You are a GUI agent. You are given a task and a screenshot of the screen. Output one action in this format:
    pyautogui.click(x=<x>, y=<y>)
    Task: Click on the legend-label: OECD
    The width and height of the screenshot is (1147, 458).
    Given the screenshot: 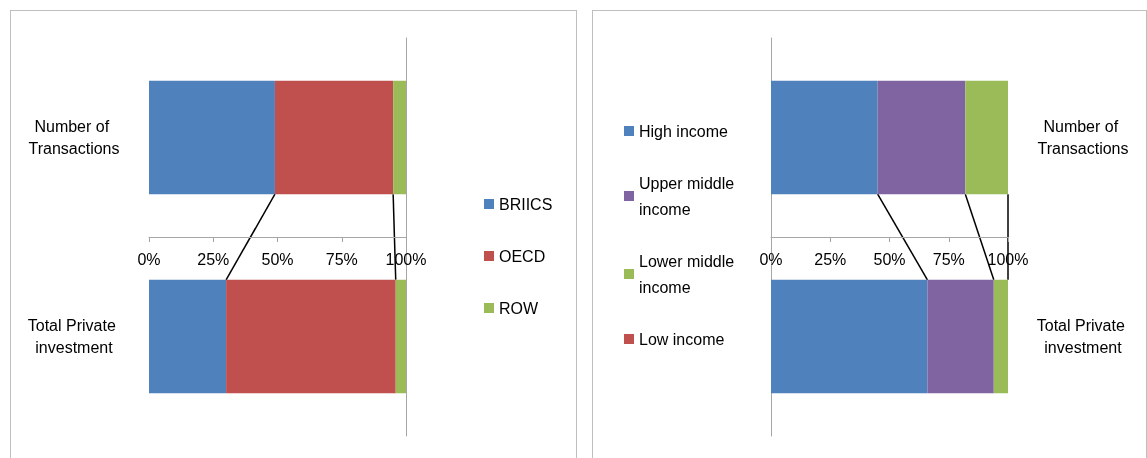 What is the action you would take?
    pyautogui.click(x=522, y=256)
    